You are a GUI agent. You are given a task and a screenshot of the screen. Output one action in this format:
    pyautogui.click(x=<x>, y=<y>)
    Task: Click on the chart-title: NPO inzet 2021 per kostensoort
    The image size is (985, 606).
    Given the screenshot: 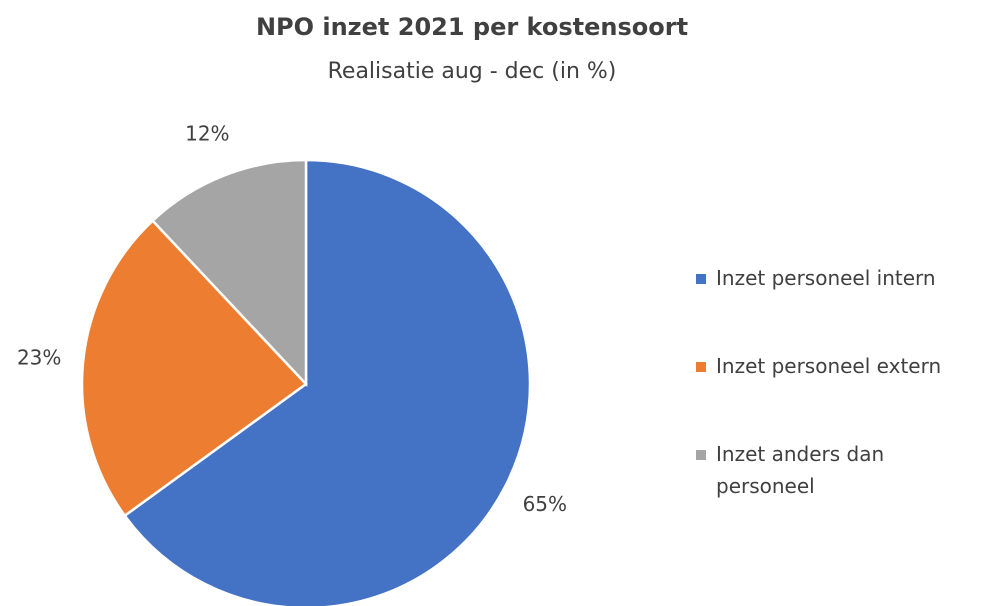 What is the action you would take?
    pyautogui.click(x=472, y=27)
    